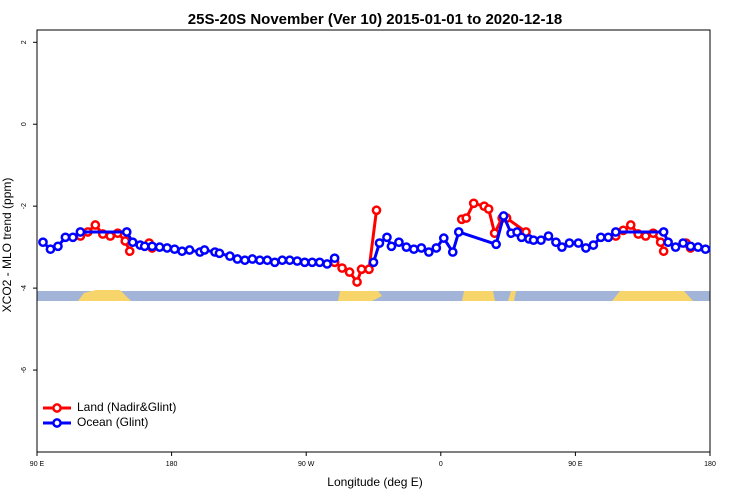 The width and height of the screenshot is (750, 500). Describe the element at coordinates (126, 407) in the screenshot. I see `legend-label: Land (Nadir&Glint)` at that location.